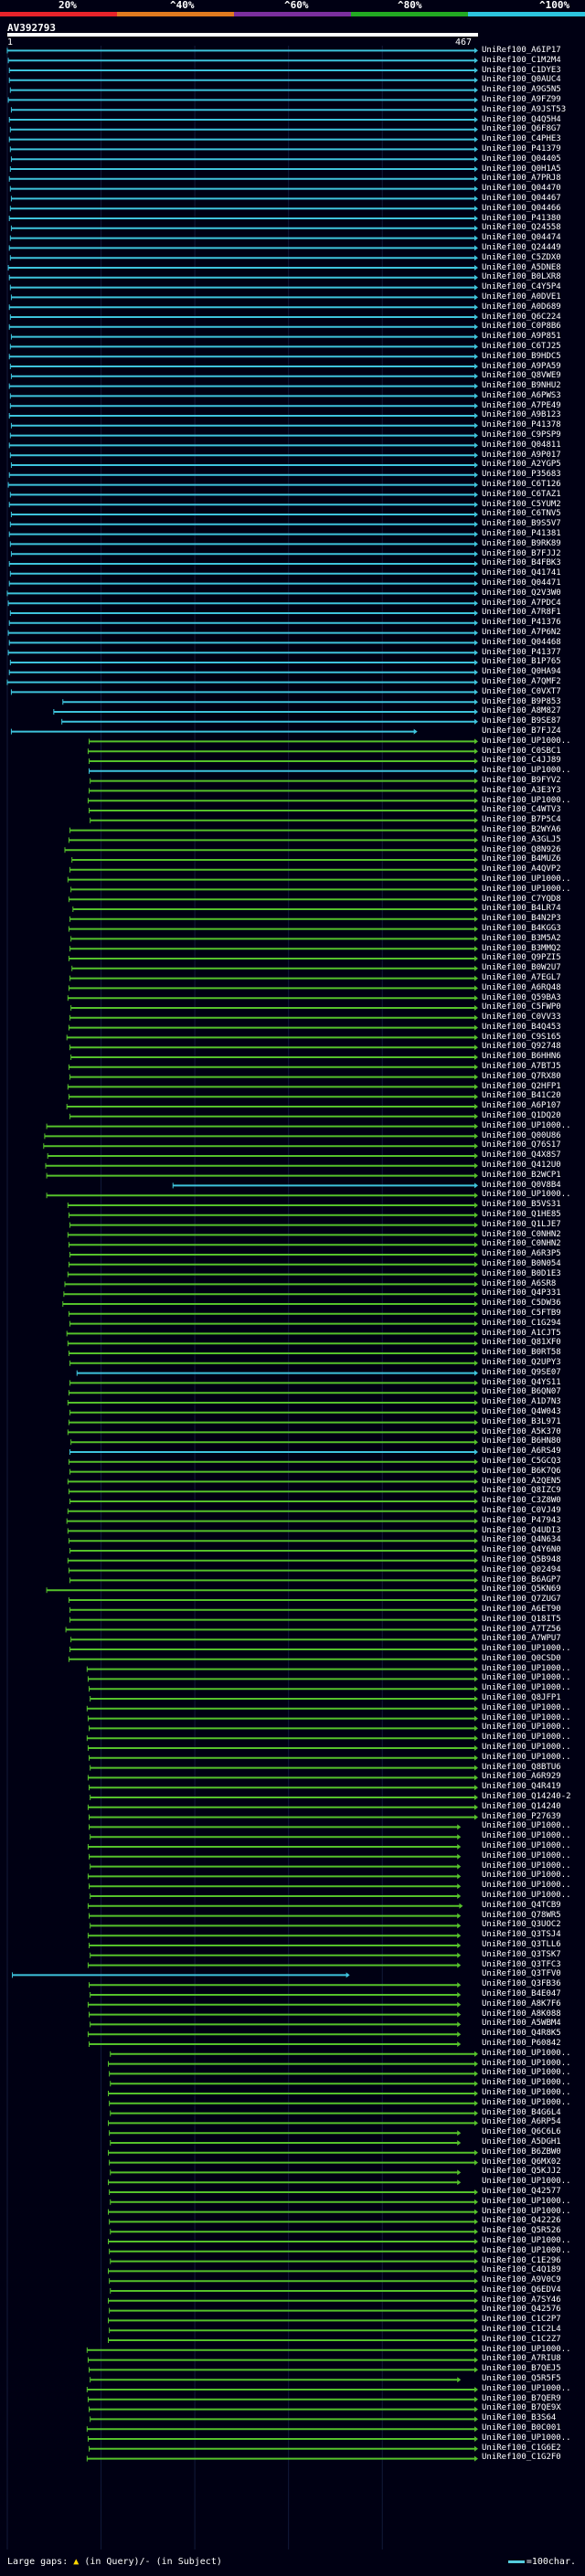 This screenshot has height=2576, width=585. Describe the element at coordinates (521, 1579) in the screenshot. I see `hit-label: UniRef100_B6AGP7` at that location.